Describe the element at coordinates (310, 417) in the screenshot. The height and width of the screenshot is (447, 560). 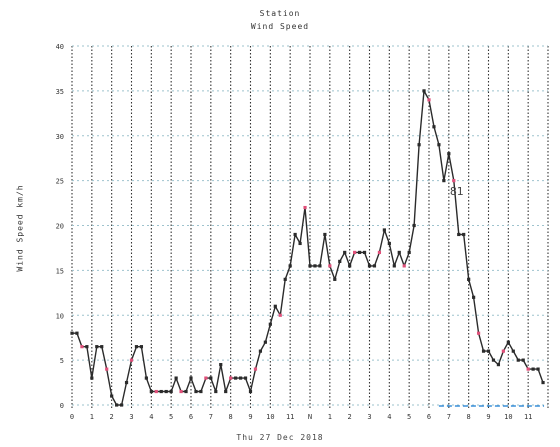
I see `x-tick-label: N` at that location.